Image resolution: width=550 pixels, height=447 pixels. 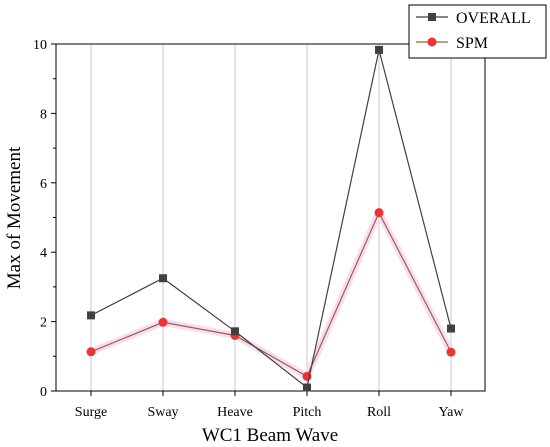 I want to click on y-tick-label: 6, so click(x=43, y=184).